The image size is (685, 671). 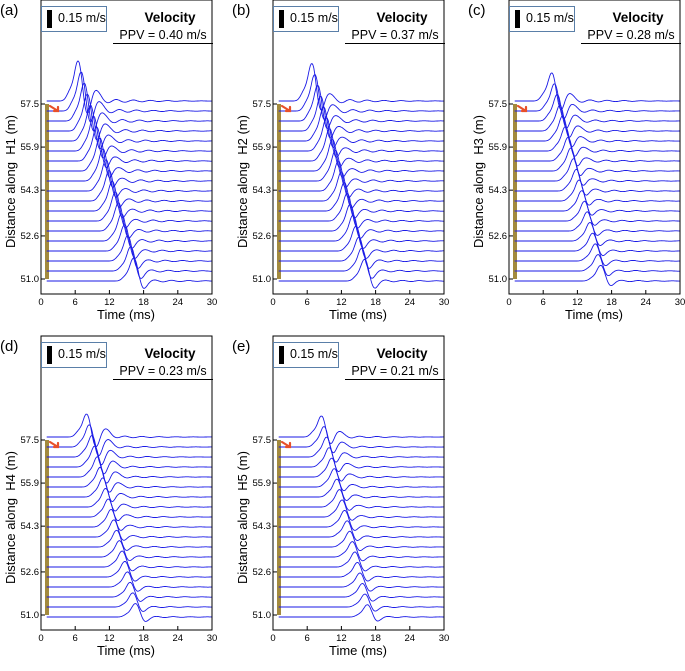 I want to click on ppv-label: PPV = 0.40 m/s, so click(x=163, y=36).